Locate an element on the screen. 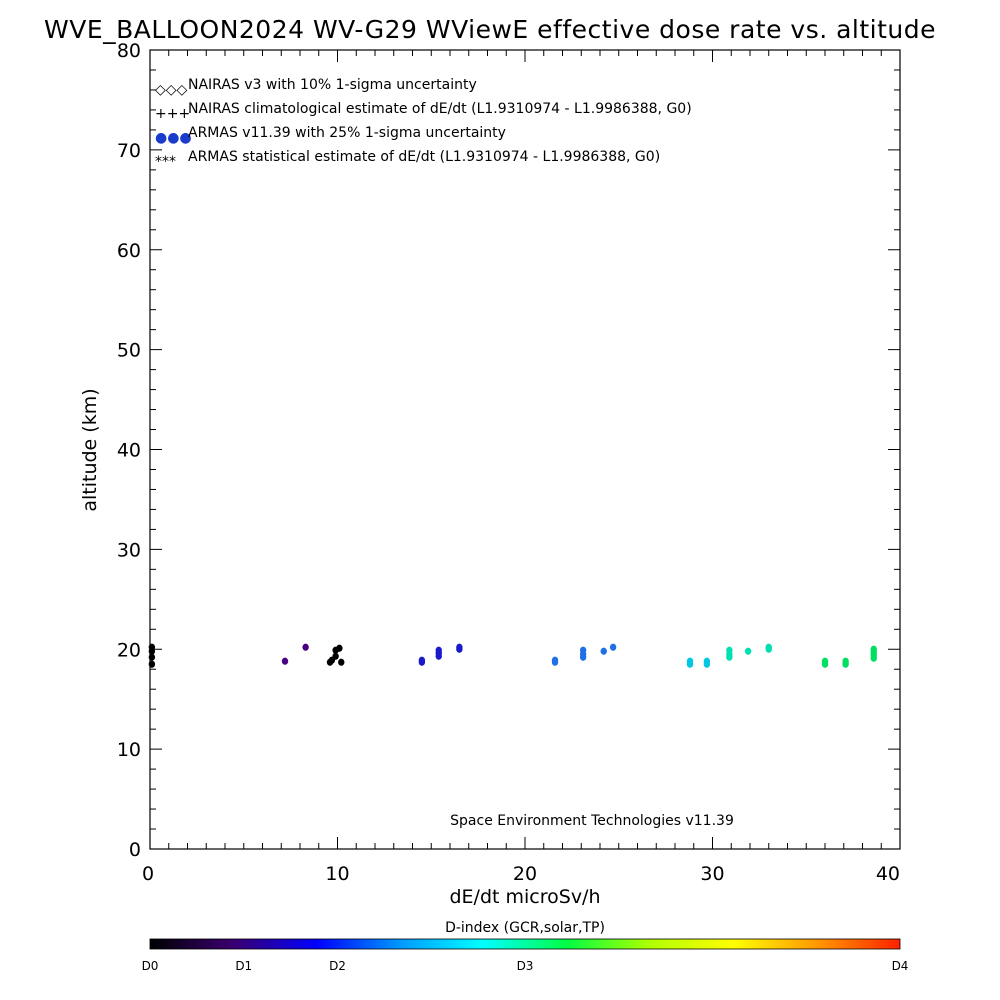 The height and width of the screenshot is (1000, 1000). x-tick-label: 30 is located at coordinates (712, 874).